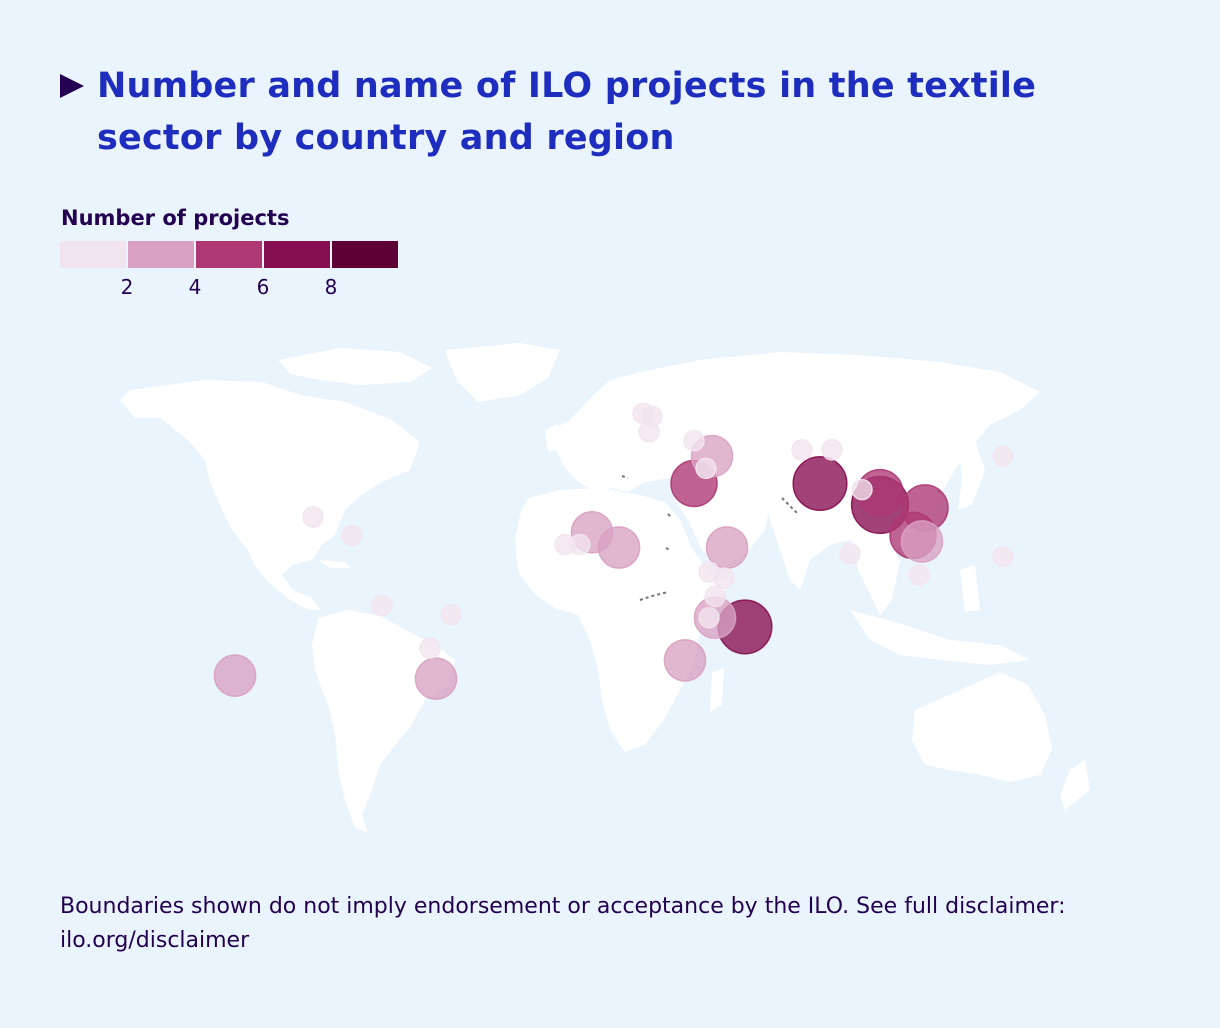 The image size is (1220, 1028). I want to click on color-legend: Number of projects 2 4 6 8, so click(230, 253).